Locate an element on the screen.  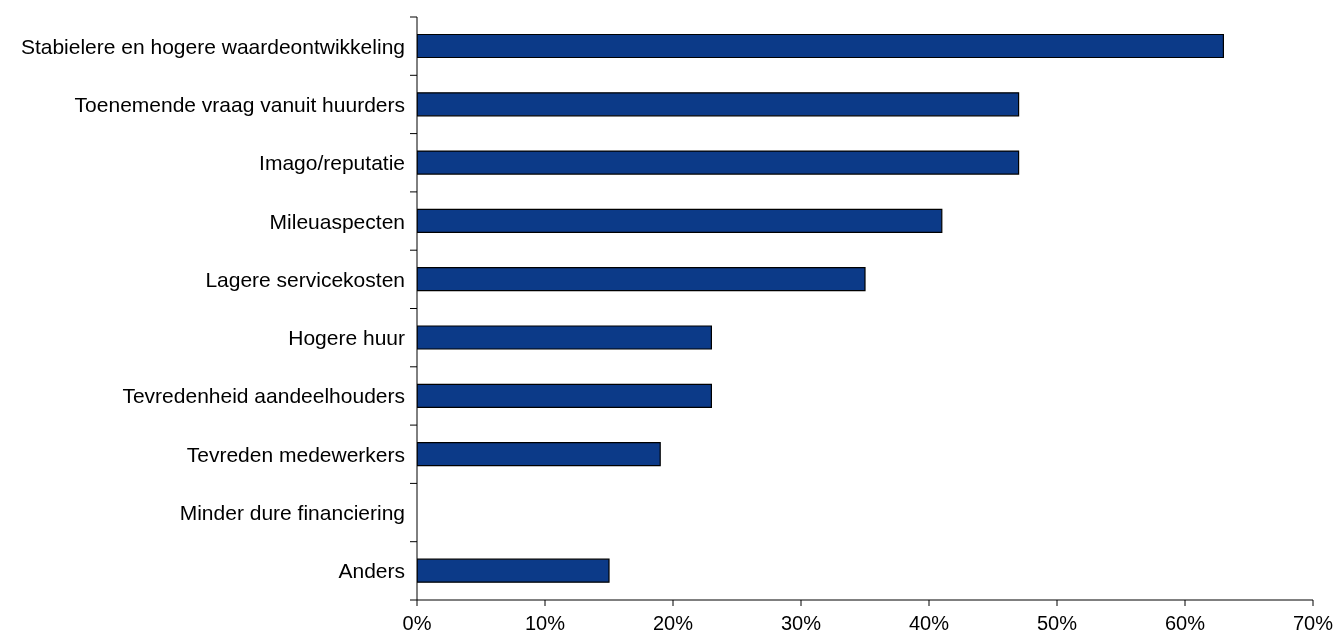
x-tick-label: 0% is located at coordinates (417, 623).